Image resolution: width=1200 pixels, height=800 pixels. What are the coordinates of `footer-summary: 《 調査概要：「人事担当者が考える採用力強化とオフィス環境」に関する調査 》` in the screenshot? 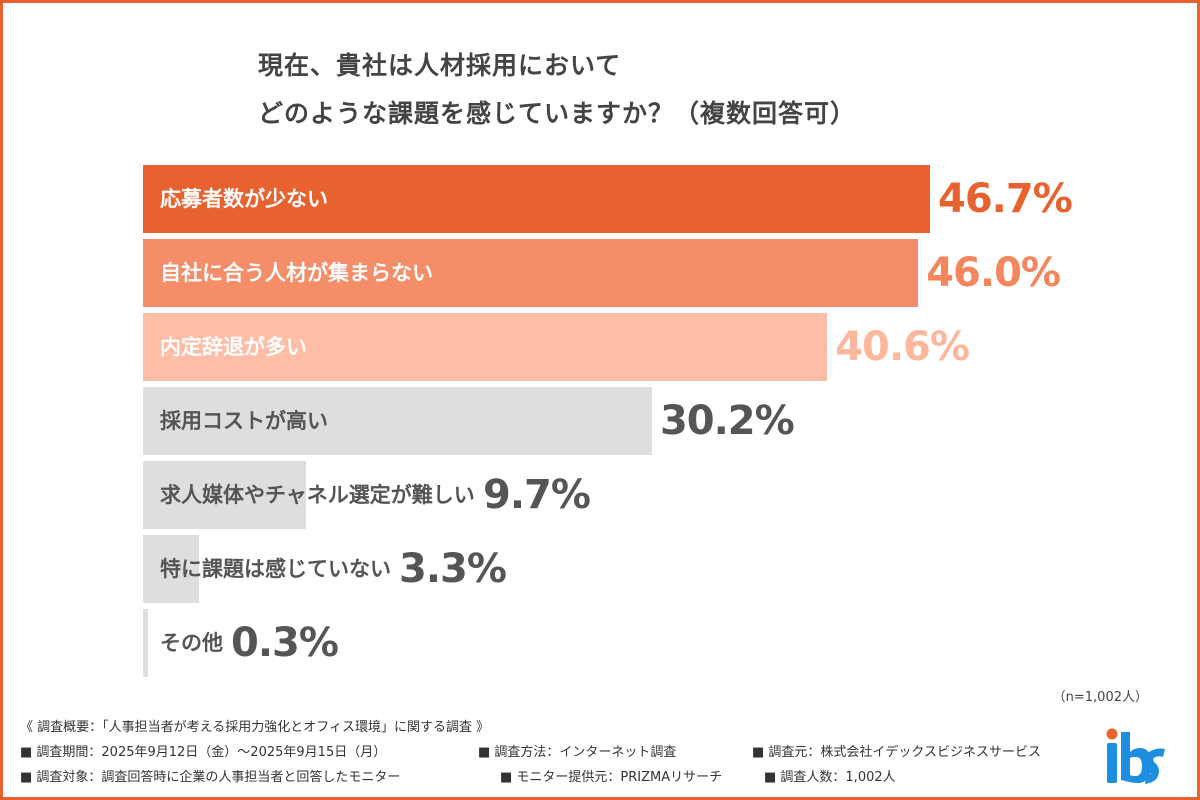 It's located at (255, 727).